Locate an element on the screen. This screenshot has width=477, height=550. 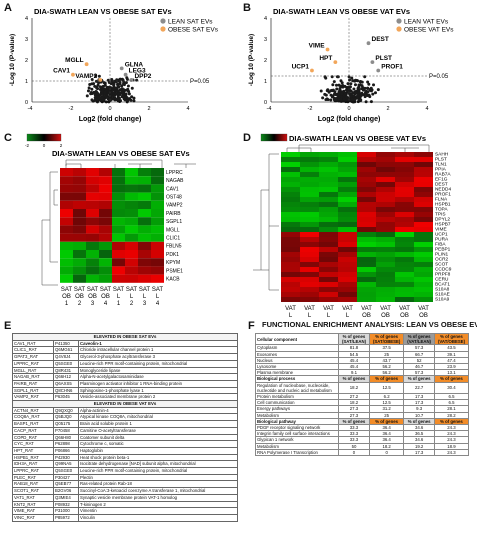
enrichment-term: Cytoplasm is located at coordinates (297, 348).